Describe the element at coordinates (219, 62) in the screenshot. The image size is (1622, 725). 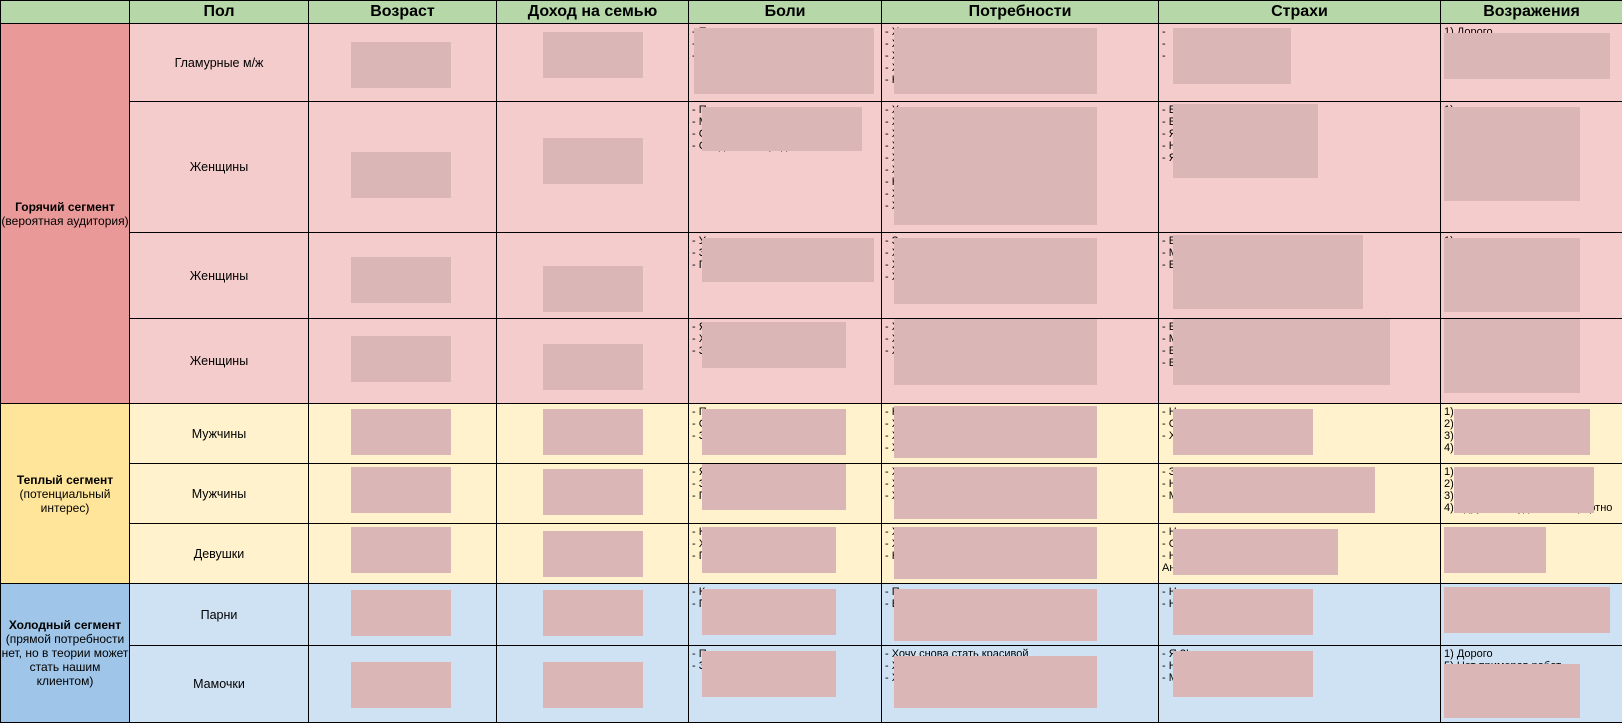
I see `gender-cell: Гламурные м/ж` at that location.